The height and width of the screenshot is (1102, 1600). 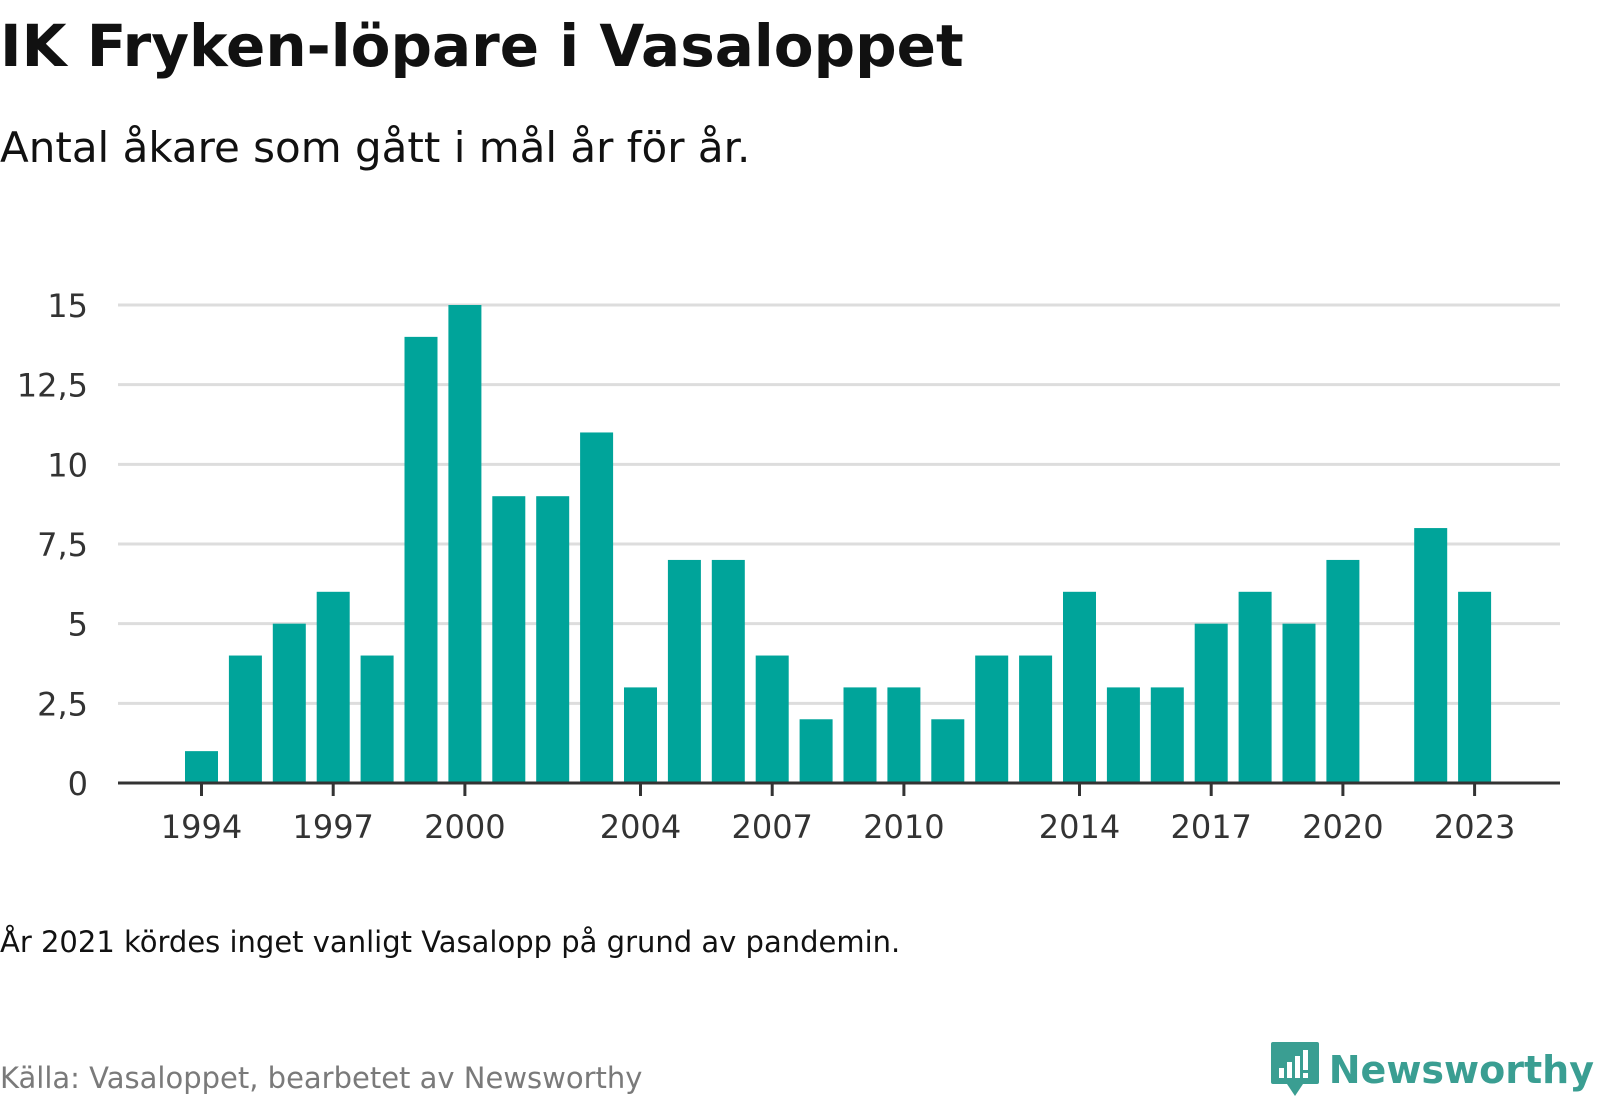 What do you see at coordinates (464, 827) in the screenshot?
I see `x-tick-label: 2000` at bounding box center [464, 827].